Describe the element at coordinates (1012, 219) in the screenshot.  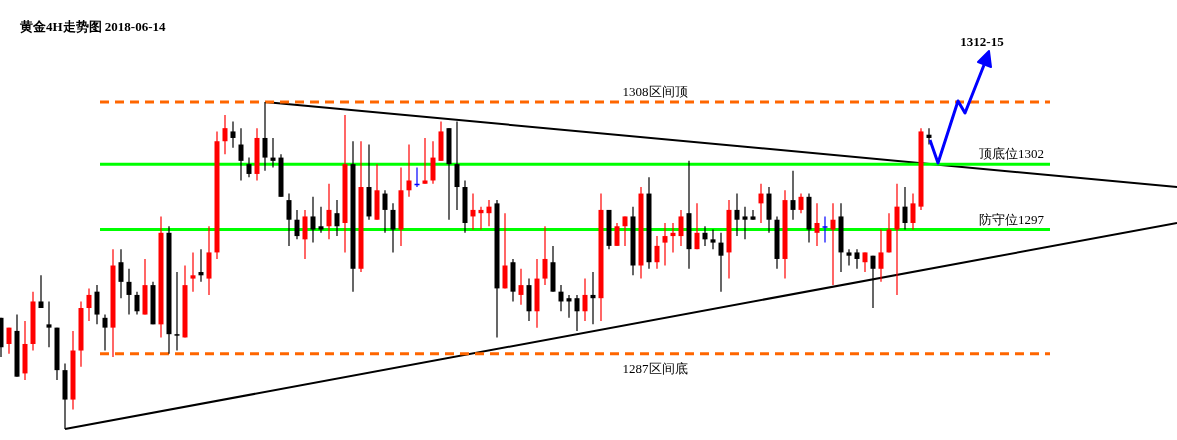
I see `ref-line-label: 防守位1297` at that location.